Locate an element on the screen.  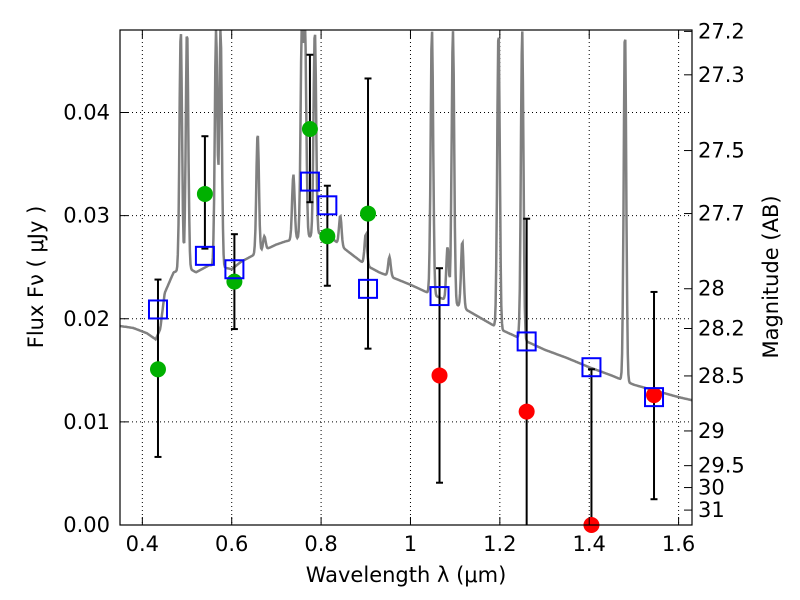
x-axis-title: Wavelength λ (μm) is located at coordinates (406, 575).